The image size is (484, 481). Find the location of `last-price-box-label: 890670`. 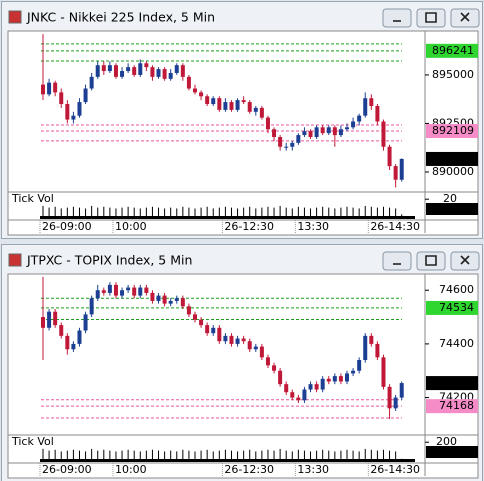

last-price-box-label: 890670 is located at coordinates (453, 158).